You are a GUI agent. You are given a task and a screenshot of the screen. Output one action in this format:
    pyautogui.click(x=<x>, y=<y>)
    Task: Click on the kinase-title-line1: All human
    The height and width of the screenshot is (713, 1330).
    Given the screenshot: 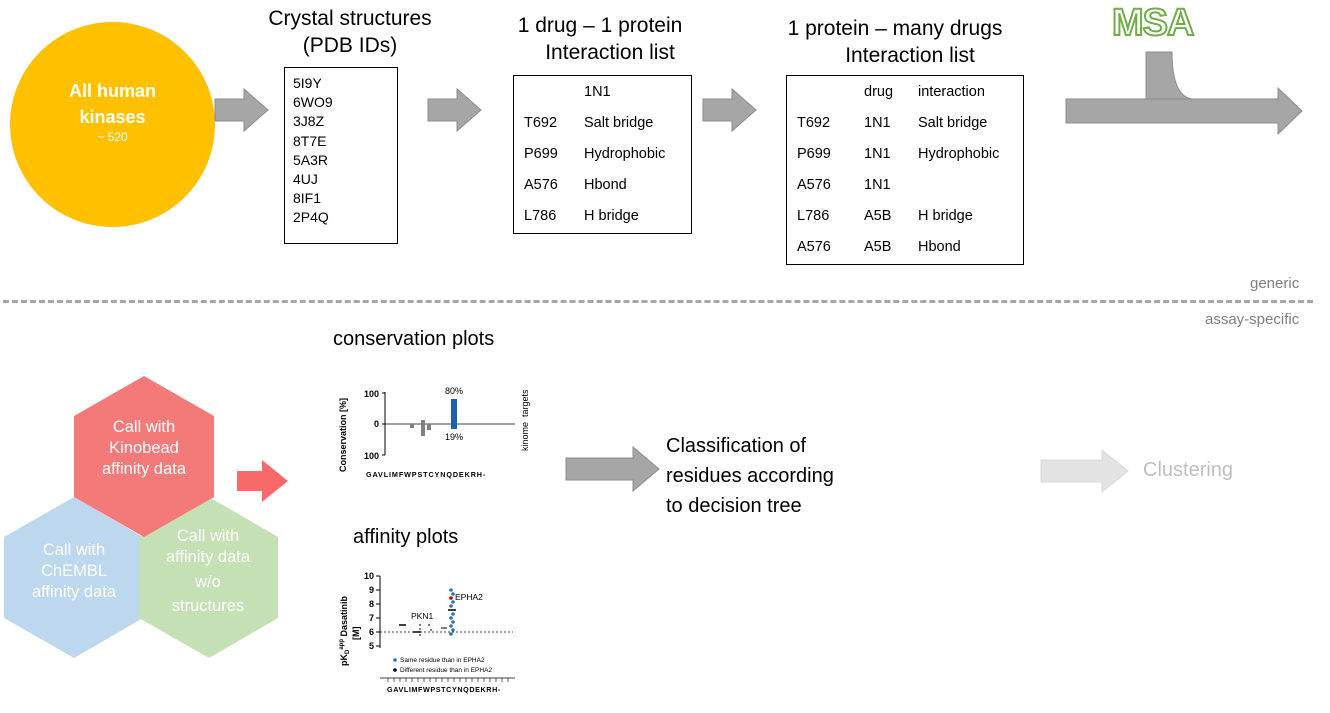 What is the action you would take?
    pyautogui.click(x=112, y=91)
    